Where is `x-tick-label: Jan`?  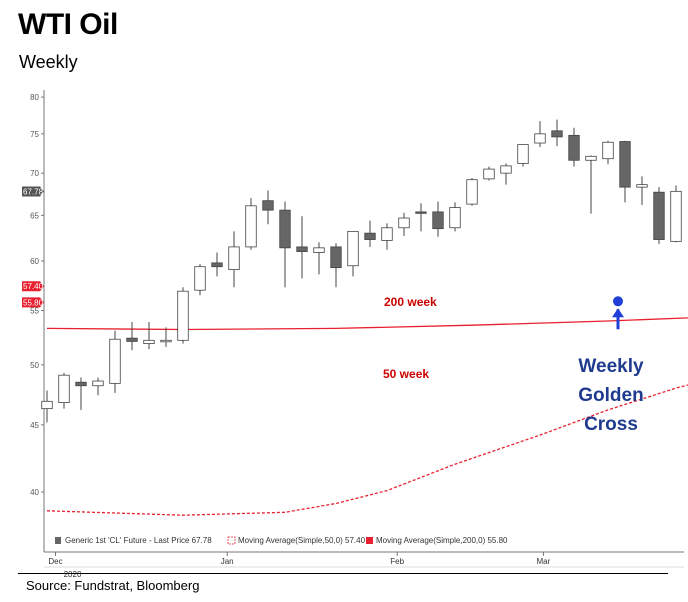 x-tick-label: Jan is located at coordinates (227, 561).